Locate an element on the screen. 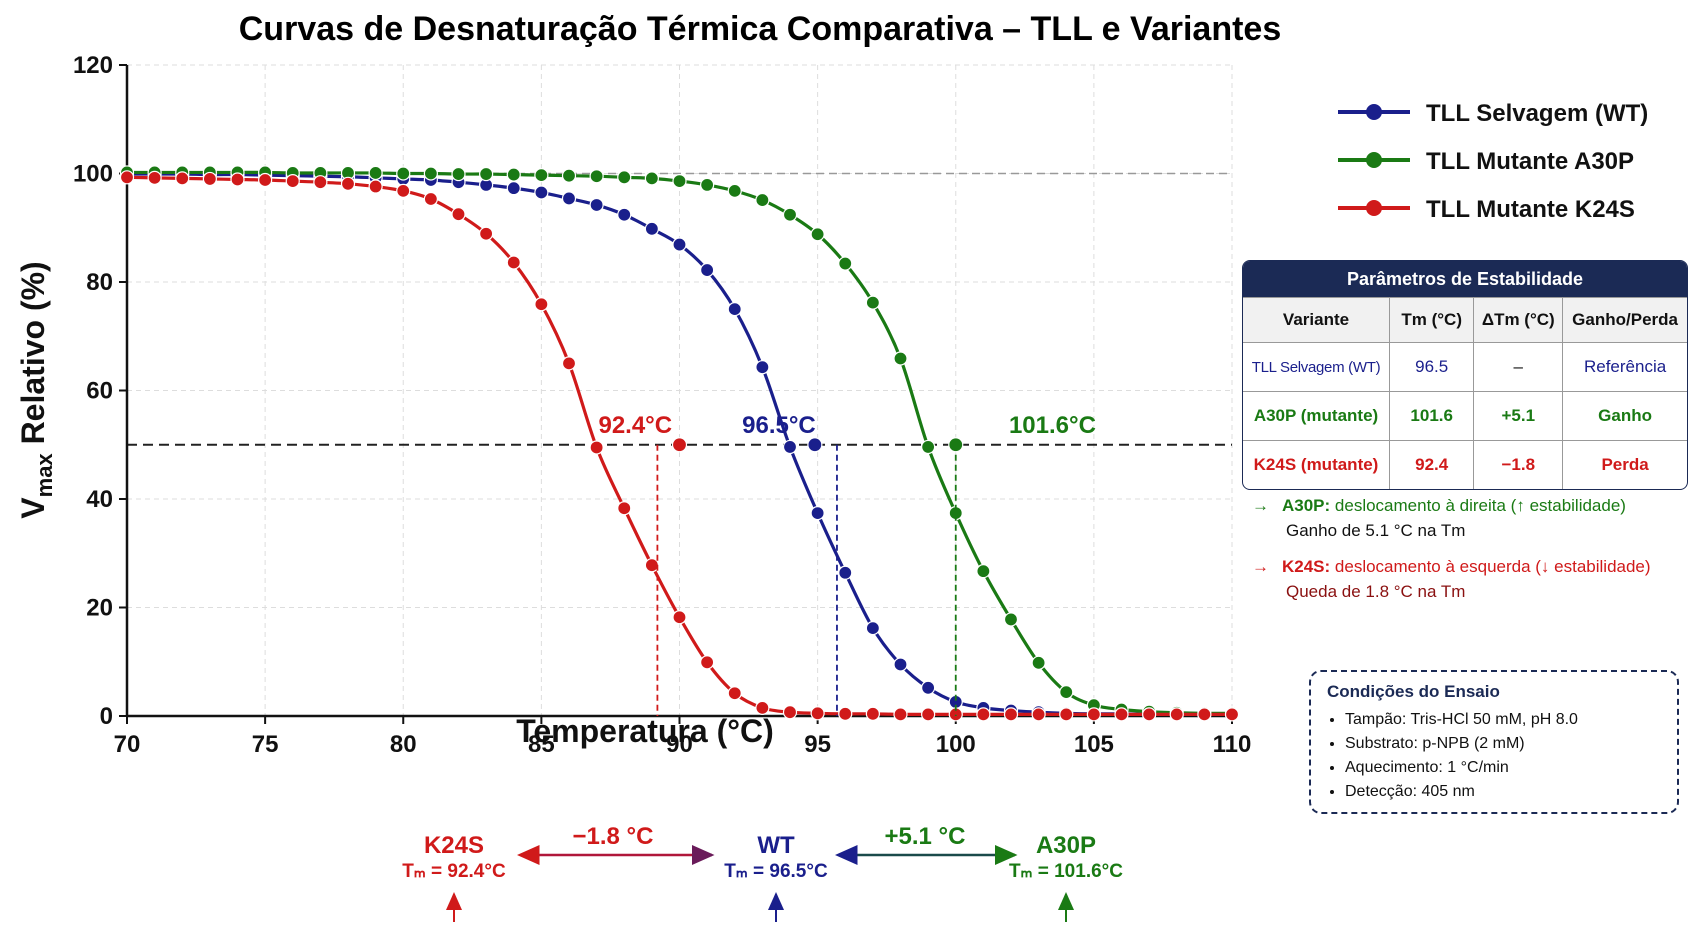  right-arrow-icon: → is located at coordinates (1260, 566).